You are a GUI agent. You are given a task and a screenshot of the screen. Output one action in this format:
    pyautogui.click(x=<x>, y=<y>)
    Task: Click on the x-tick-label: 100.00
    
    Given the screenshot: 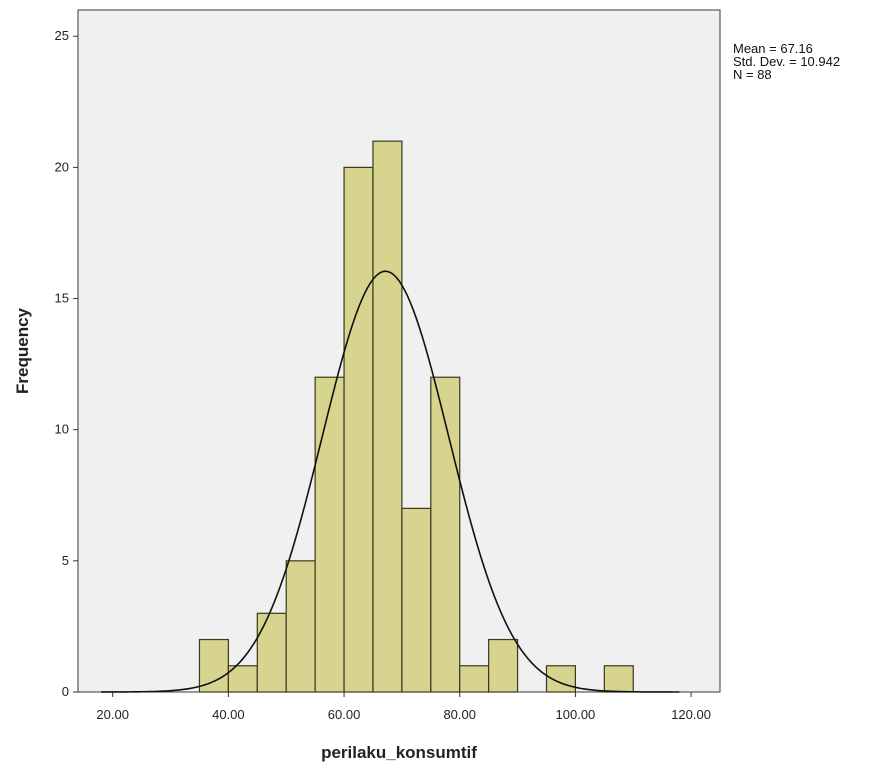 What is the action you would take?
    pyautogui.click(x=576, y=714)
    